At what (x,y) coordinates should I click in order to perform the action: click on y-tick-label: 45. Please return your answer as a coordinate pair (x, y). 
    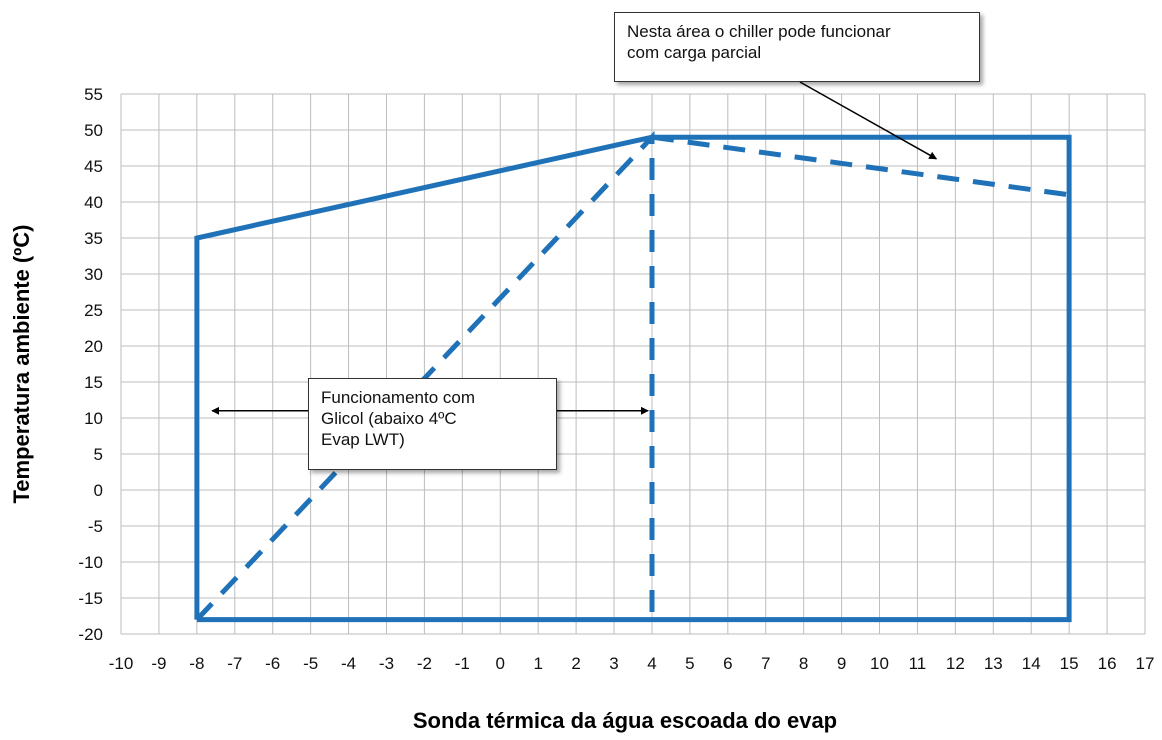
    Looking at the image, I should click on (93, 166).